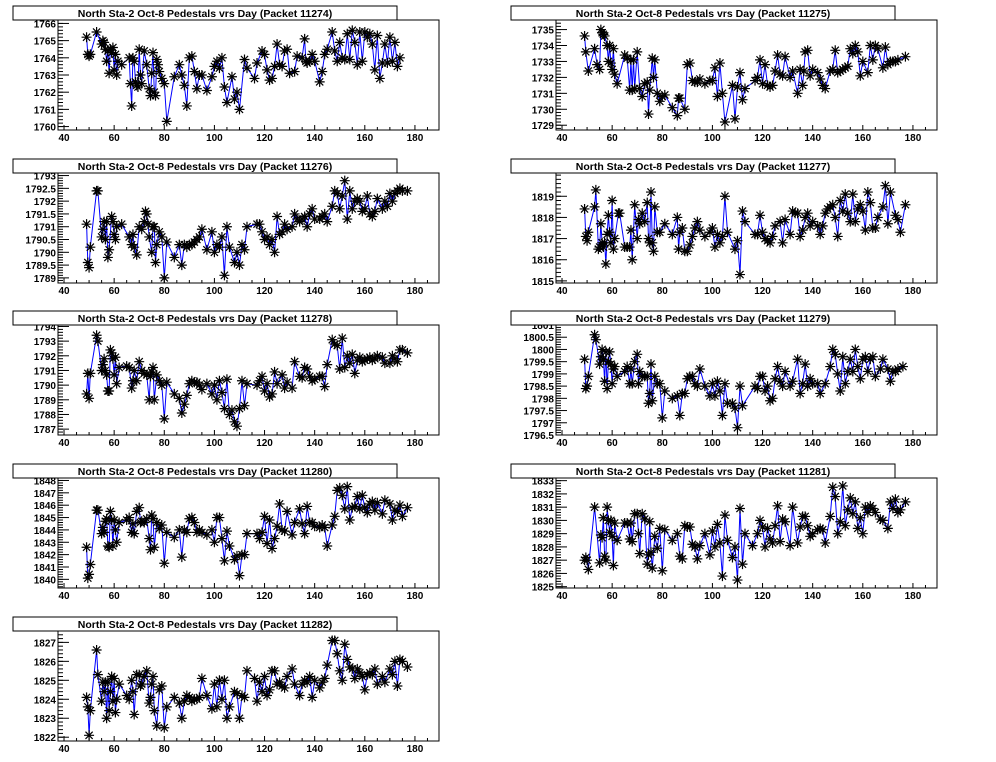 This screenshot has height=762, width=996. Describe the element at coordinates (543, 548) in the screenshot. I see `y-tick-label: 1828` at that location.